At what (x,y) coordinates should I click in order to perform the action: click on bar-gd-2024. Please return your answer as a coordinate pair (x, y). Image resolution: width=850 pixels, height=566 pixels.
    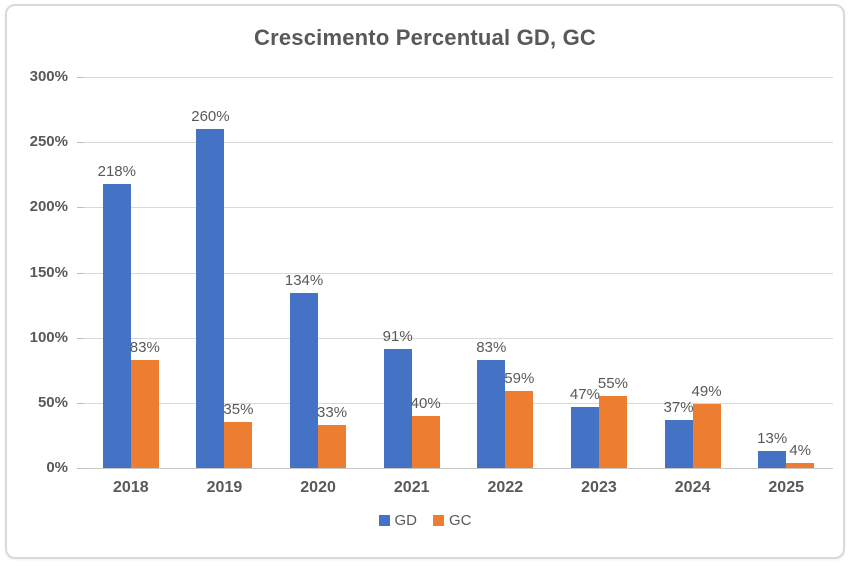
    Looking at the image, I should click on (678, 443).